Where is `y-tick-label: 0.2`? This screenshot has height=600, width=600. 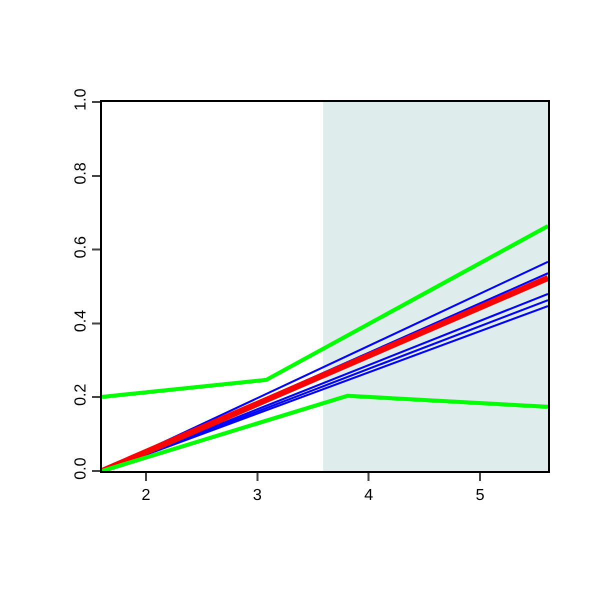 y-tick-label: 0.2 is located at coordinates (81, 395).